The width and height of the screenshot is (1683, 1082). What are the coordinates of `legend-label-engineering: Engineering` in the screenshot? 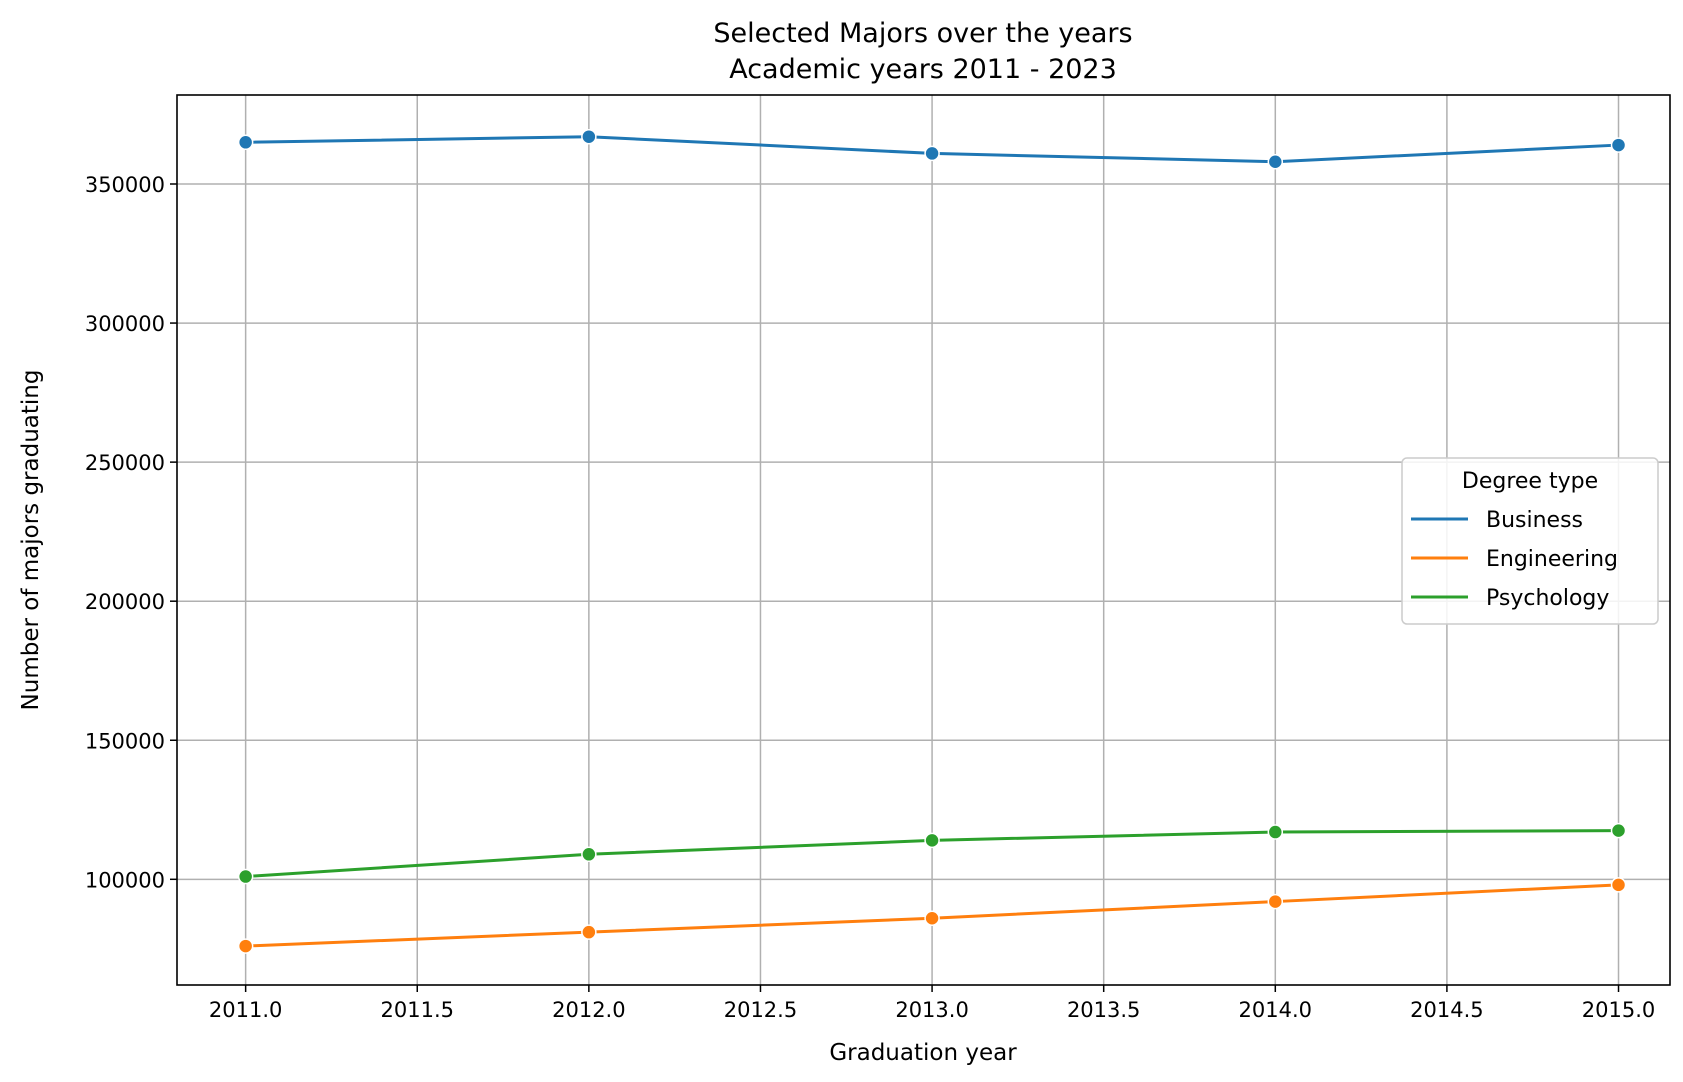 It's located at (1552, 559).